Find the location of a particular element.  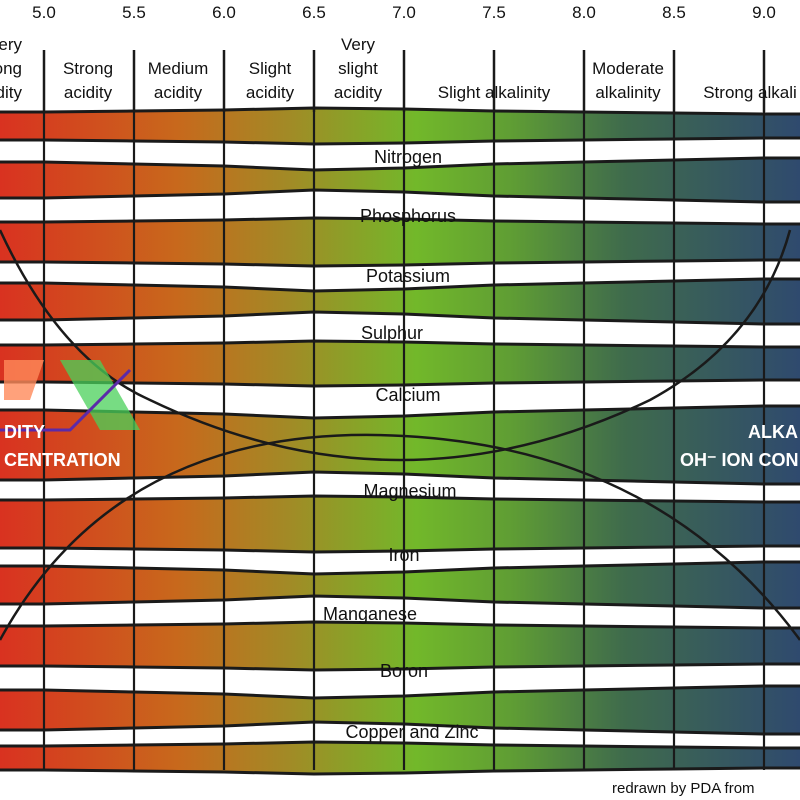

ph-tick-label: 9.0 is located at coordinates (764, 12).